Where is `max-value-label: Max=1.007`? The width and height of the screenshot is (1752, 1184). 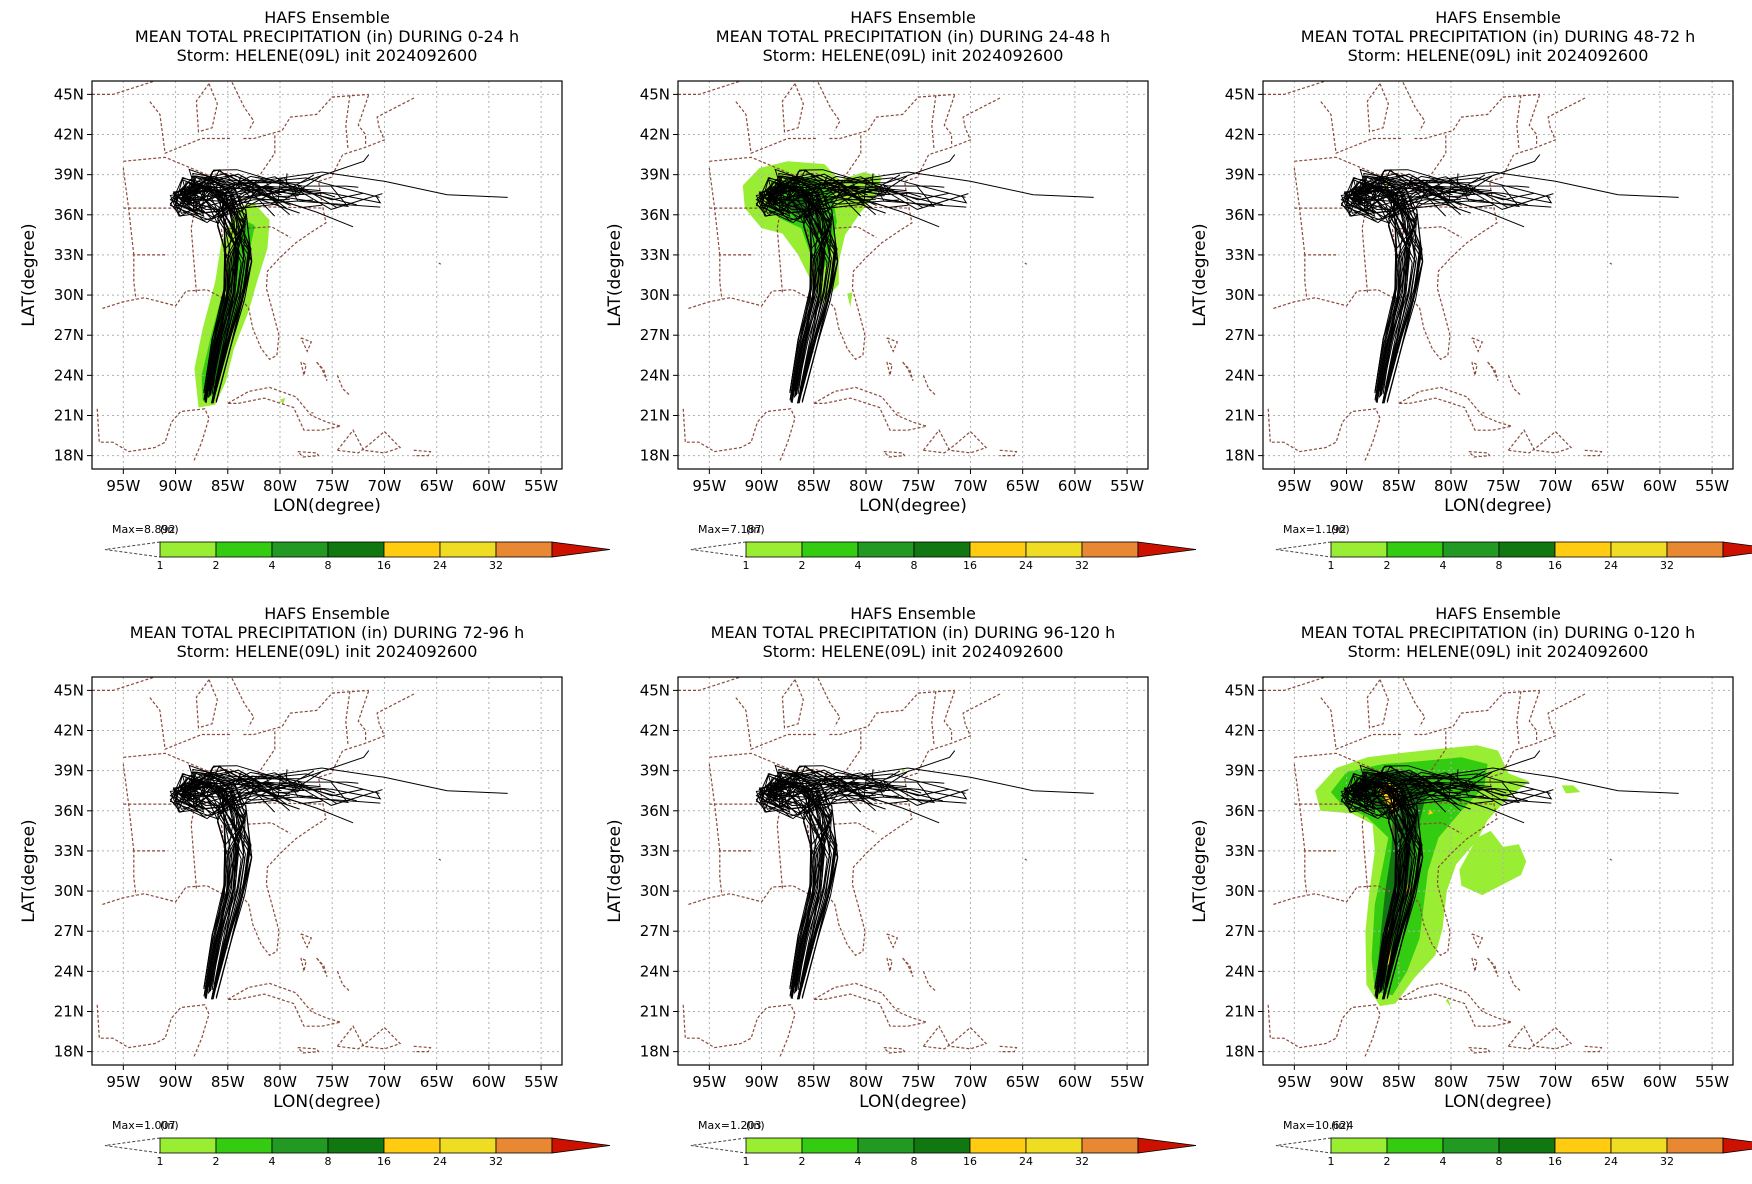
max-value-label: Max=1.007 is located at coordinates (143, 1125).